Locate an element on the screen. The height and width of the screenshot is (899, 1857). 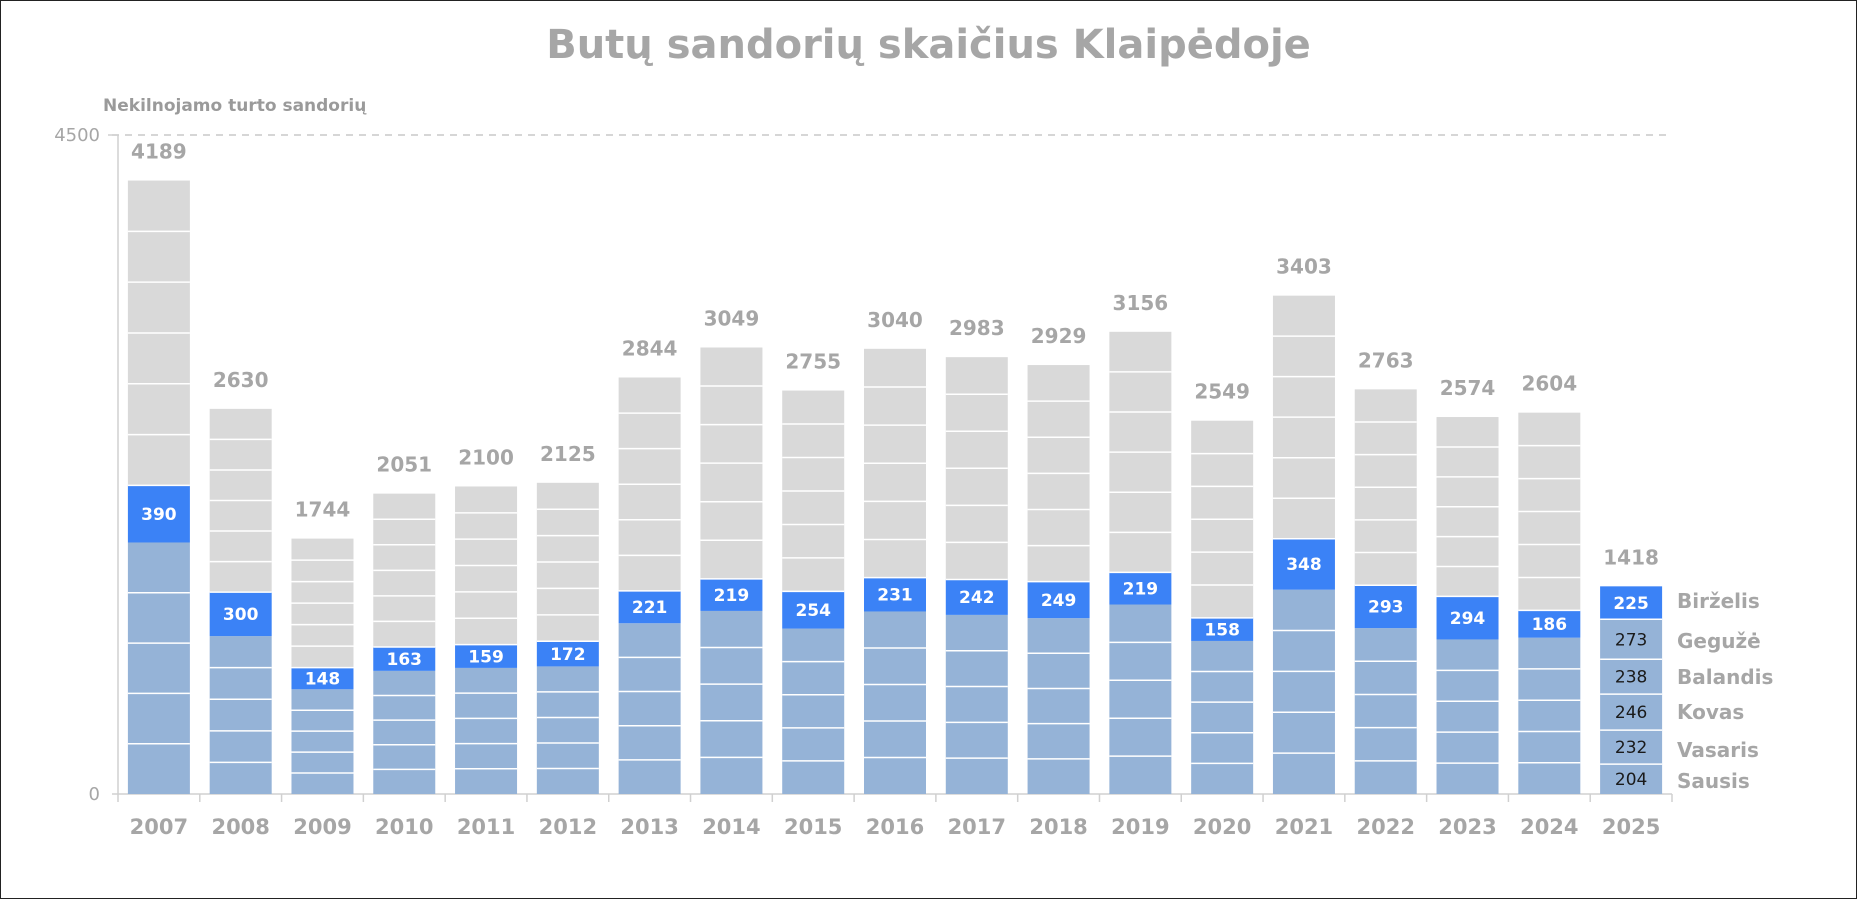
total-value-label: 2604 is located at coordinates (1549, 384).